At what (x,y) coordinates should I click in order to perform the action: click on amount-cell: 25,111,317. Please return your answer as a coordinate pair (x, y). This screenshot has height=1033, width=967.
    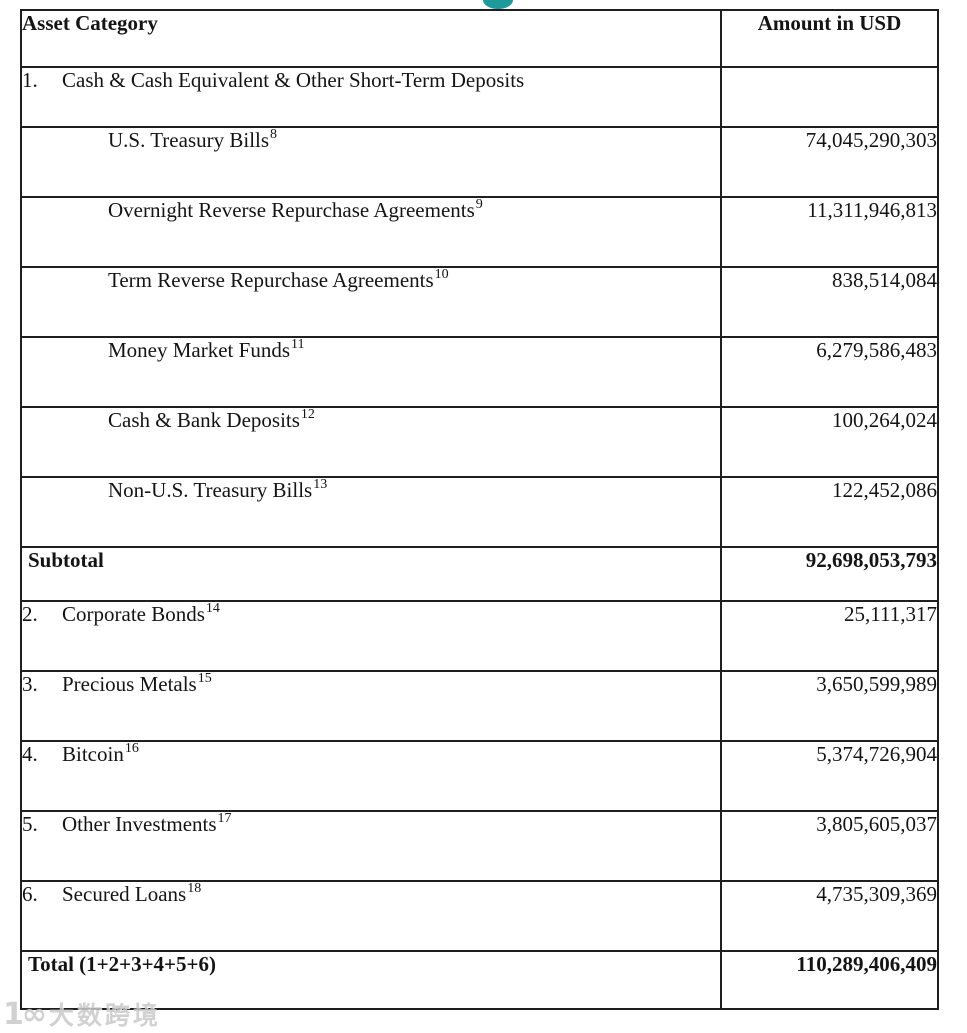
    Looking at the image, I should click on (829, 636).